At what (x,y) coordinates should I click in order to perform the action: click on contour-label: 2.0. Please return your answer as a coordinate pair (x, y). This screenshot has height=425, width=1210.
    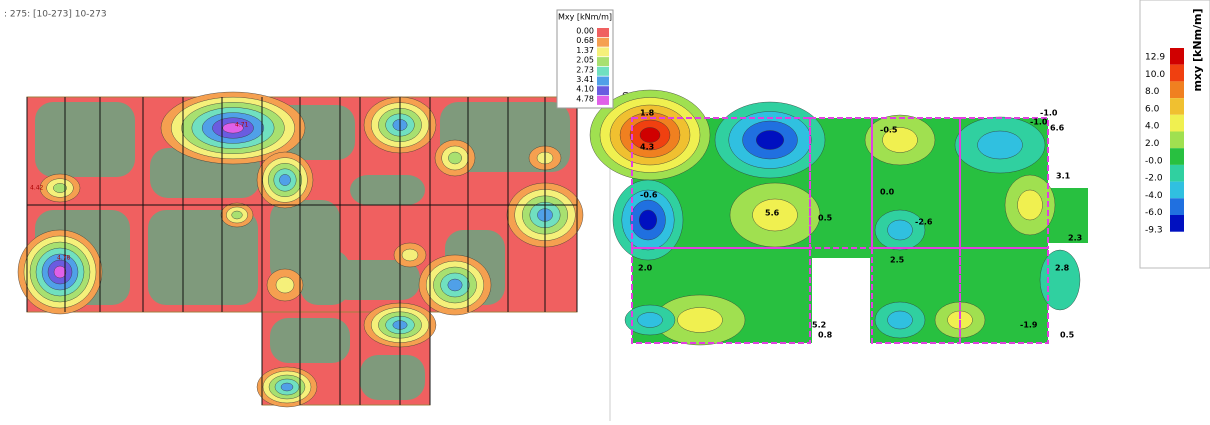
    Looking at the image, I should click on (645, 268).